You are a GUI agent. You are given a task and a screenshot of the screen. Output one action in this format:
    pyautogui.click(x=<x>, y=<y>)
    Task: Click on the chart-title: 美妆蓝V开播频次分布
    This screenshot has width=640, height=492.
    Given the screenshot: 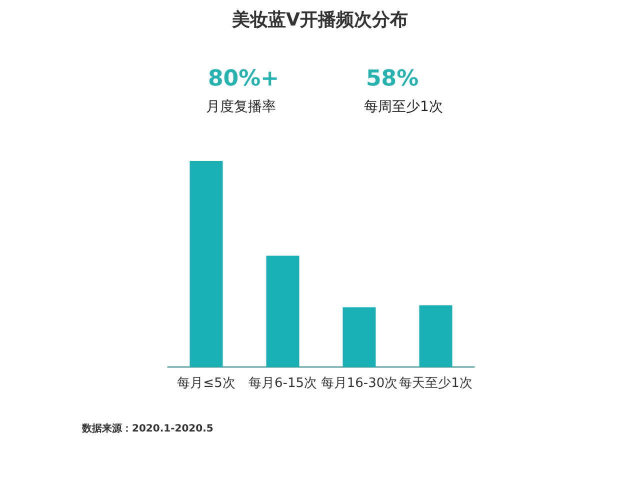 What is the action you would take?
    pyautogui.click(x=319, y=20)
    